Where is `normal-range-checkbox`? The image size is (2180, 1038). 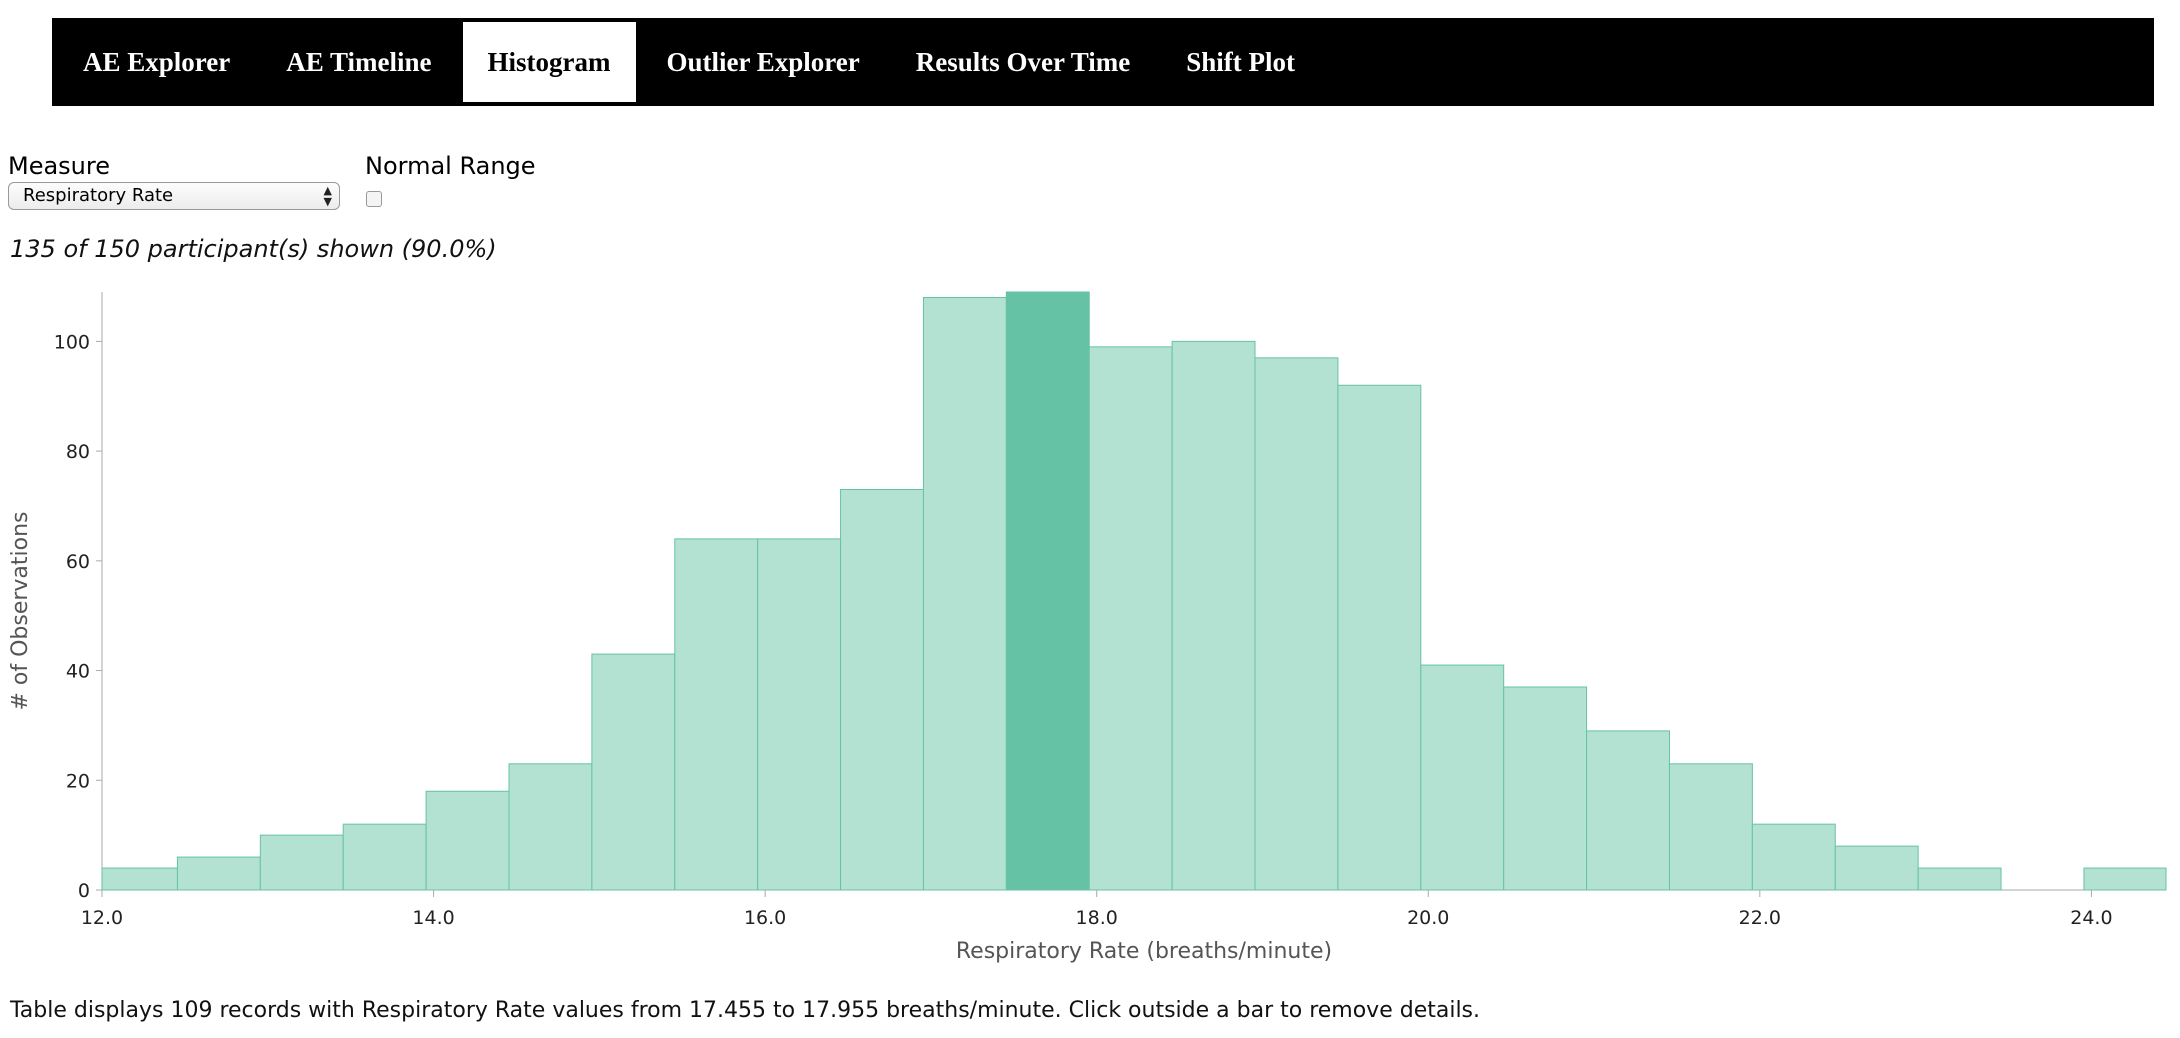 normal-range-checkbox is located at coordinates (374, 199).